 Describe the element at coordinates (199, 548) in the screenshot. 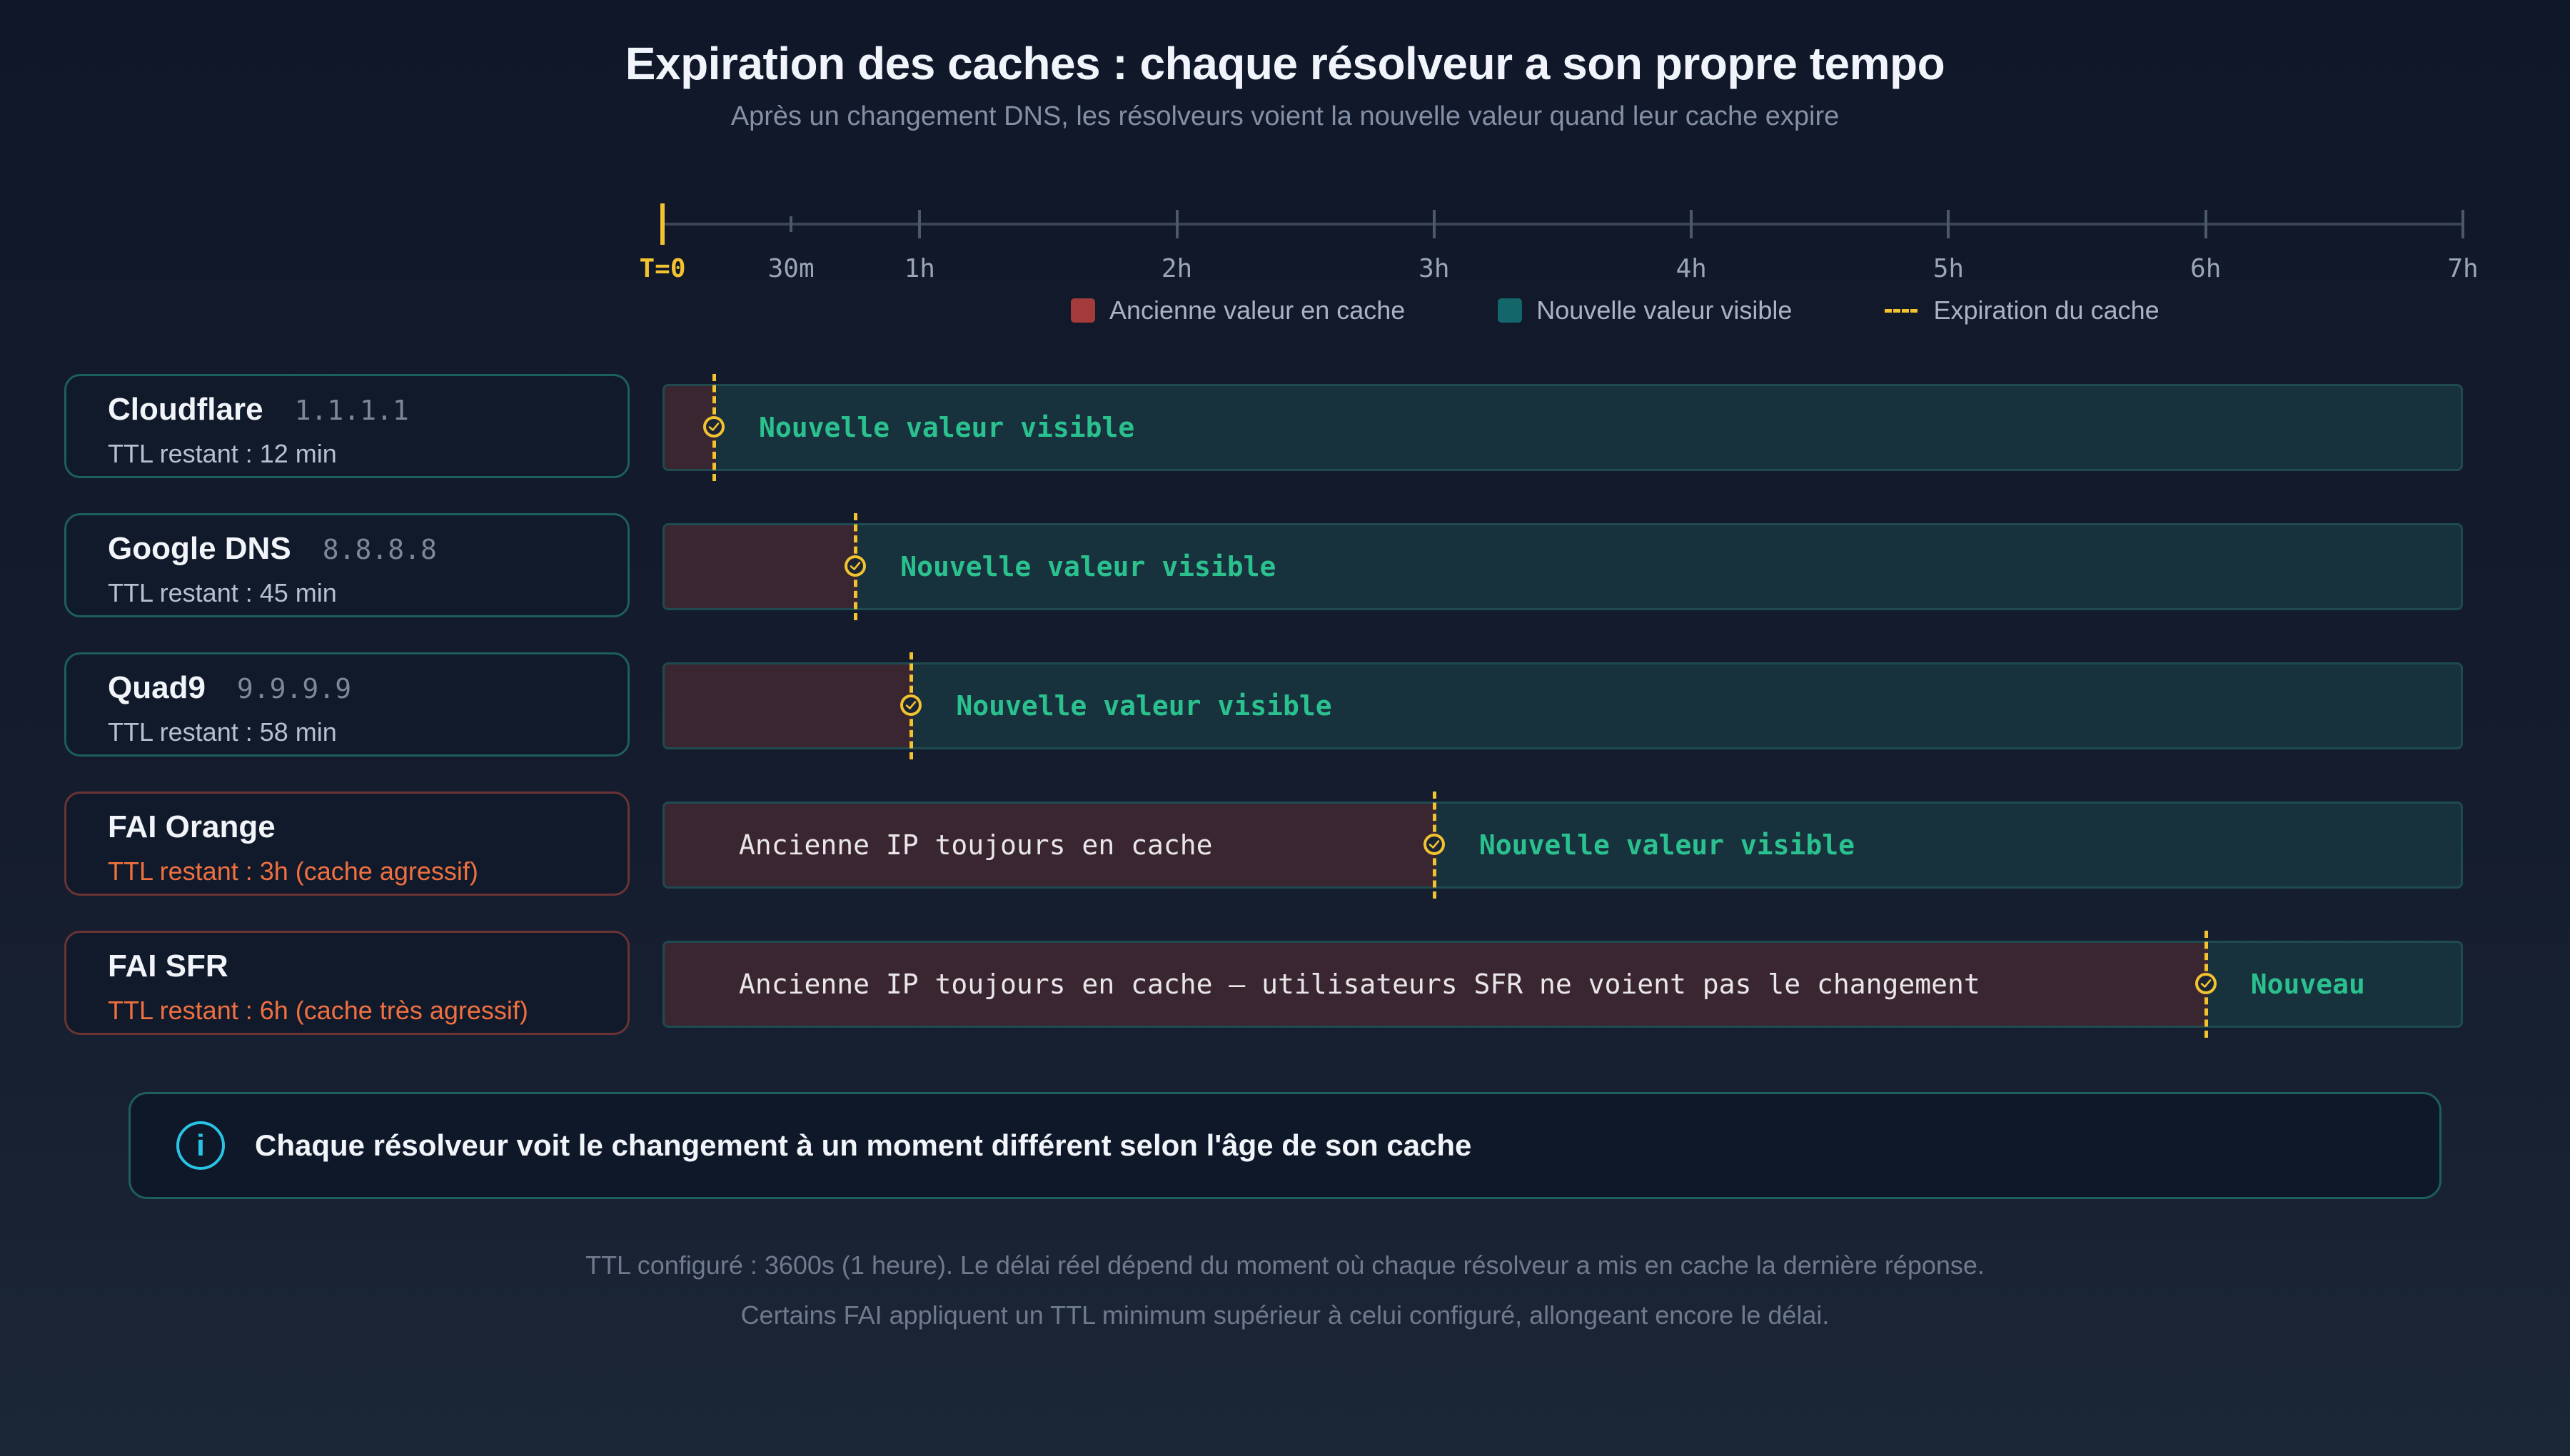

I see `resolver-name-text: Google DNS` at that location.